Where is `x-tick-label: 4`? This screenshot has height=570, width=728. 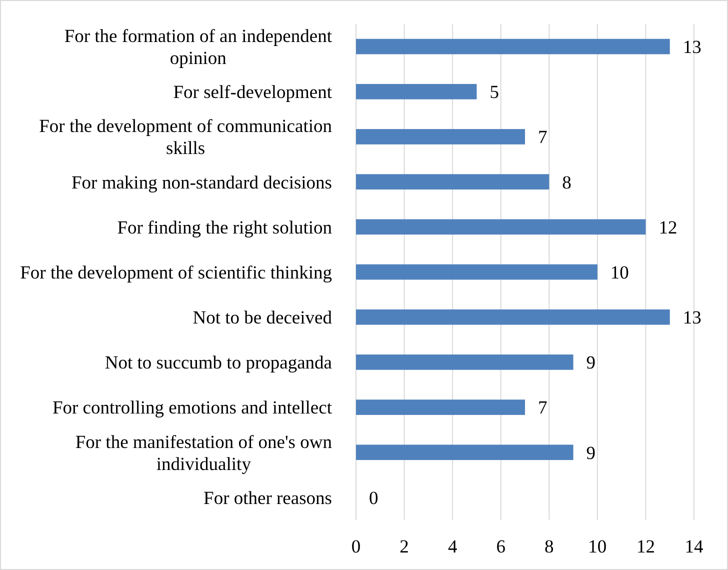 x-tick-label: 4 is located at coordinates (453, 547).